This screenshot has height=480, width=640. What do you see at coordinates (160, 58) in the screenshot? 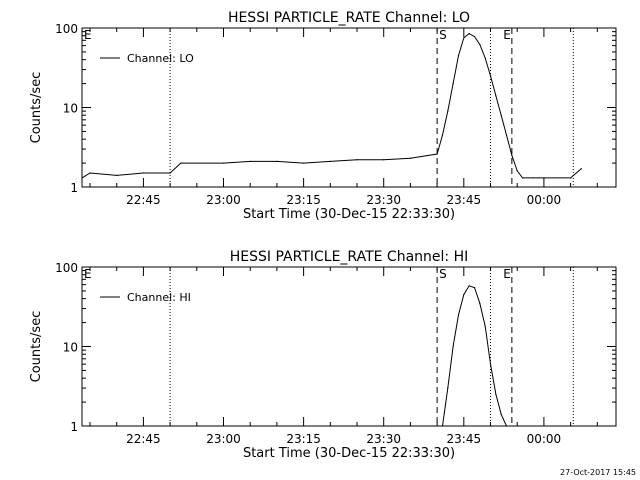
I see `legend-entry: Channel: LO` at bounding box center [160, 58].